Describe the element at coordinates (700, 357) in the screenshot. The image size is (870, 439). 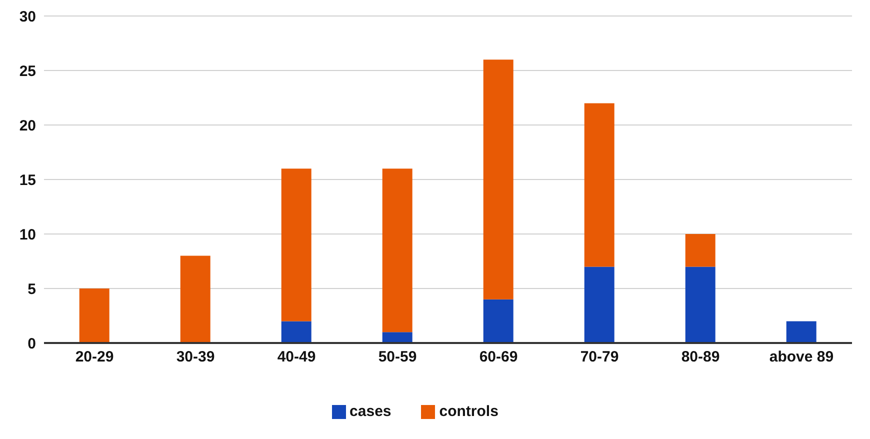
I see `x-tick-label: 80-89` at that location.